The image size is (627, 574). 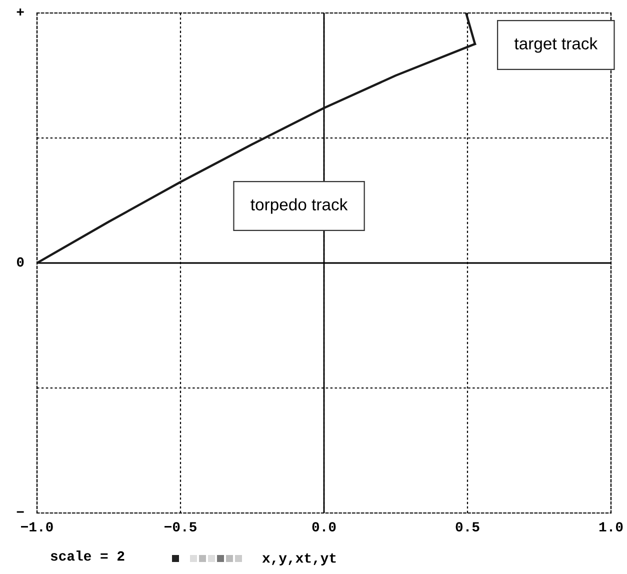 What do you see at coordinates (180, 527) in the screenshot?
I see `x-tick-label: −0.5` at bounding box center [180, 527].